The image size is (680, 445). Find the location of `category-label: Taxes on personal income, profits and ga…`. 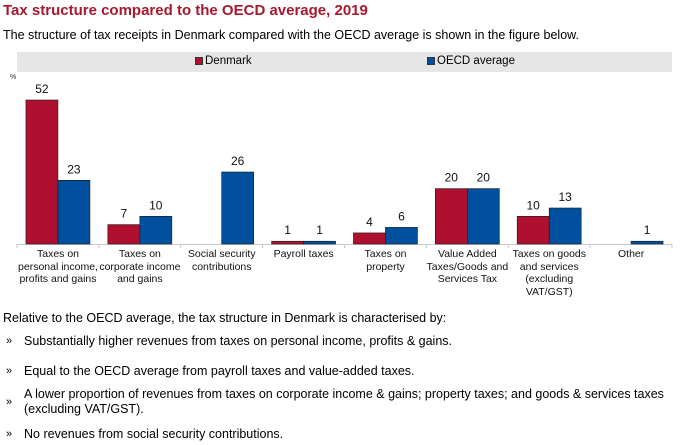

category-label: Taxes on personal income, profits and ga… is located at coordinates (58, 266).